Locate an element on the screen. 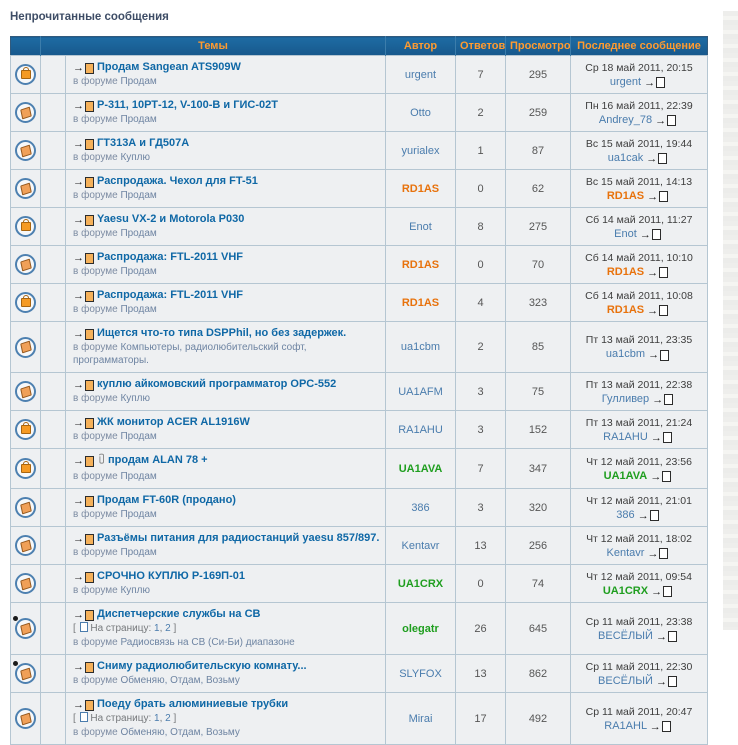  topic-title-link: Продам Sangean ATS909W is located at coordinates (169, 67).